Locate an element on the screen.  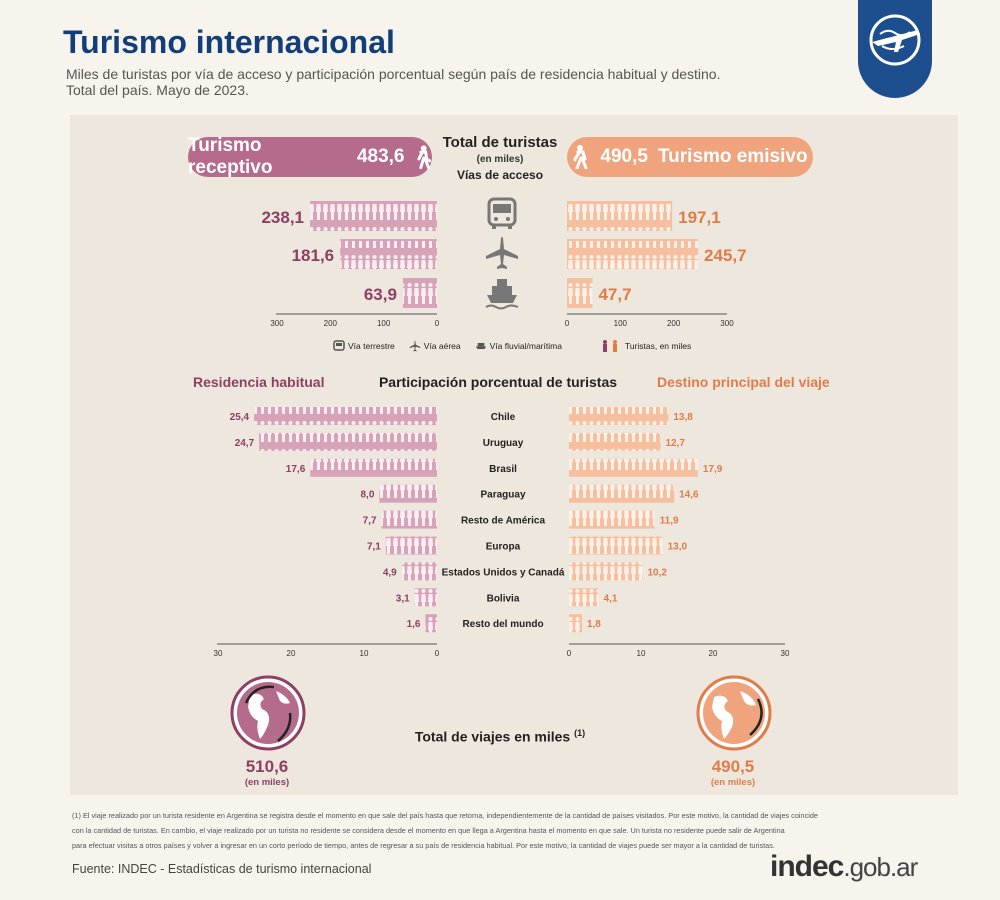
emisivo-total-unit: (en miles) is located at coordinates (733, 782).